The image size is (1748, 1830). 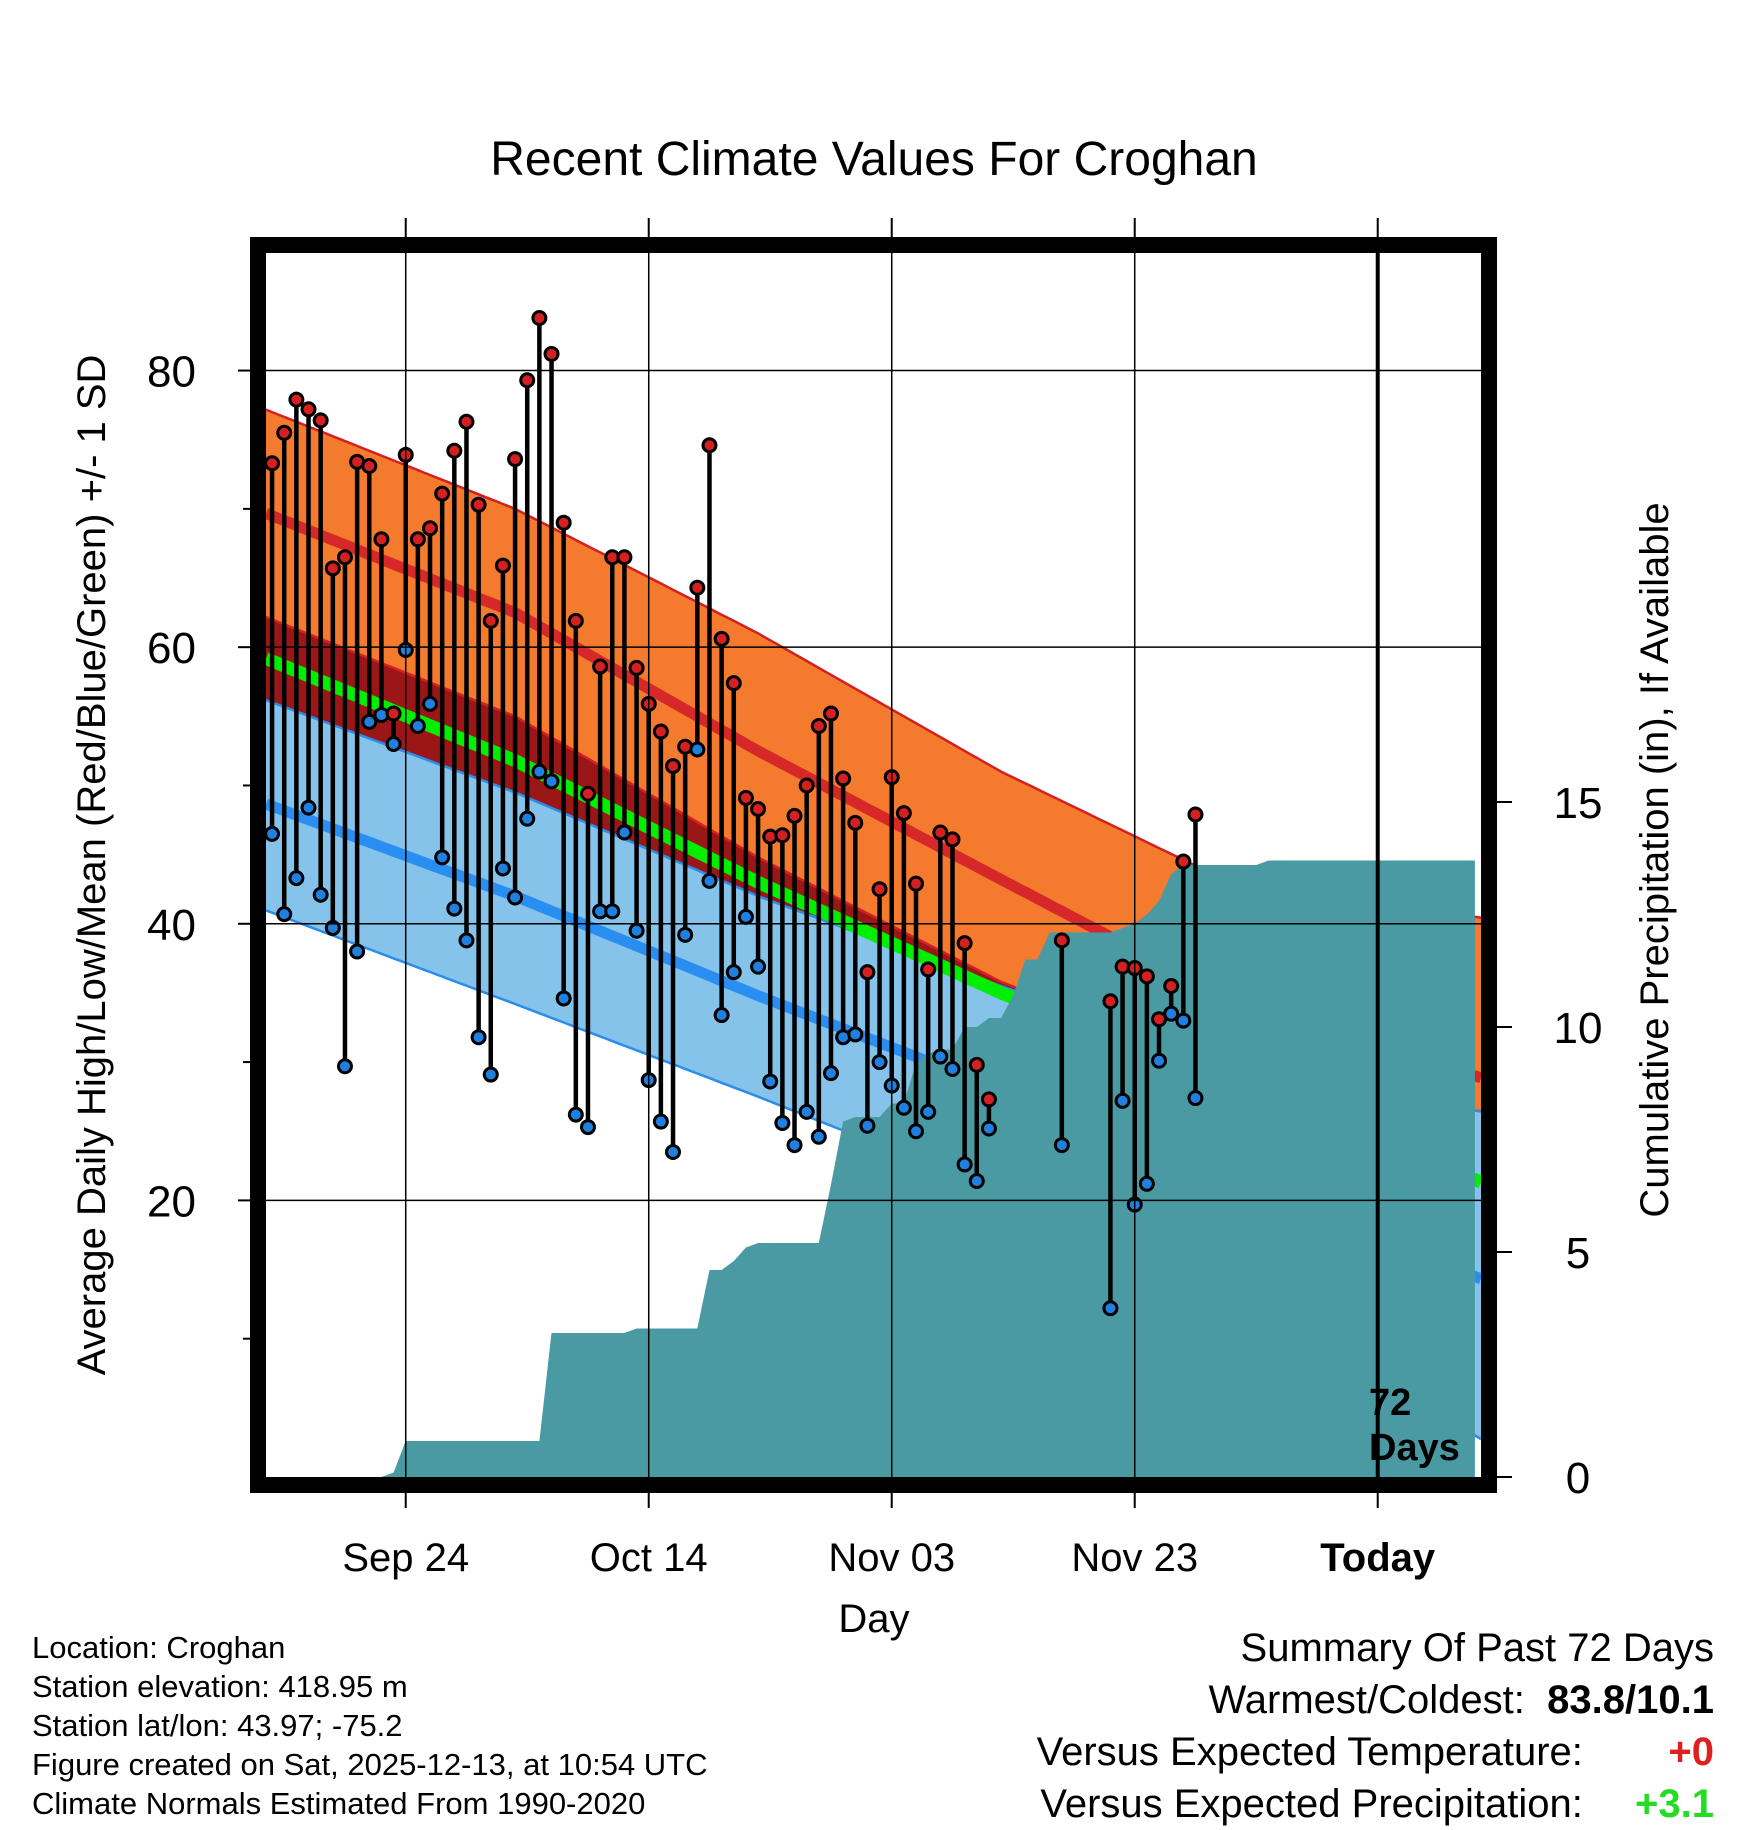 What do you see at coordinates (1691, 1752) in the screenshot?
I see `temp-value: +0` at bounding box center [1691, 1752].